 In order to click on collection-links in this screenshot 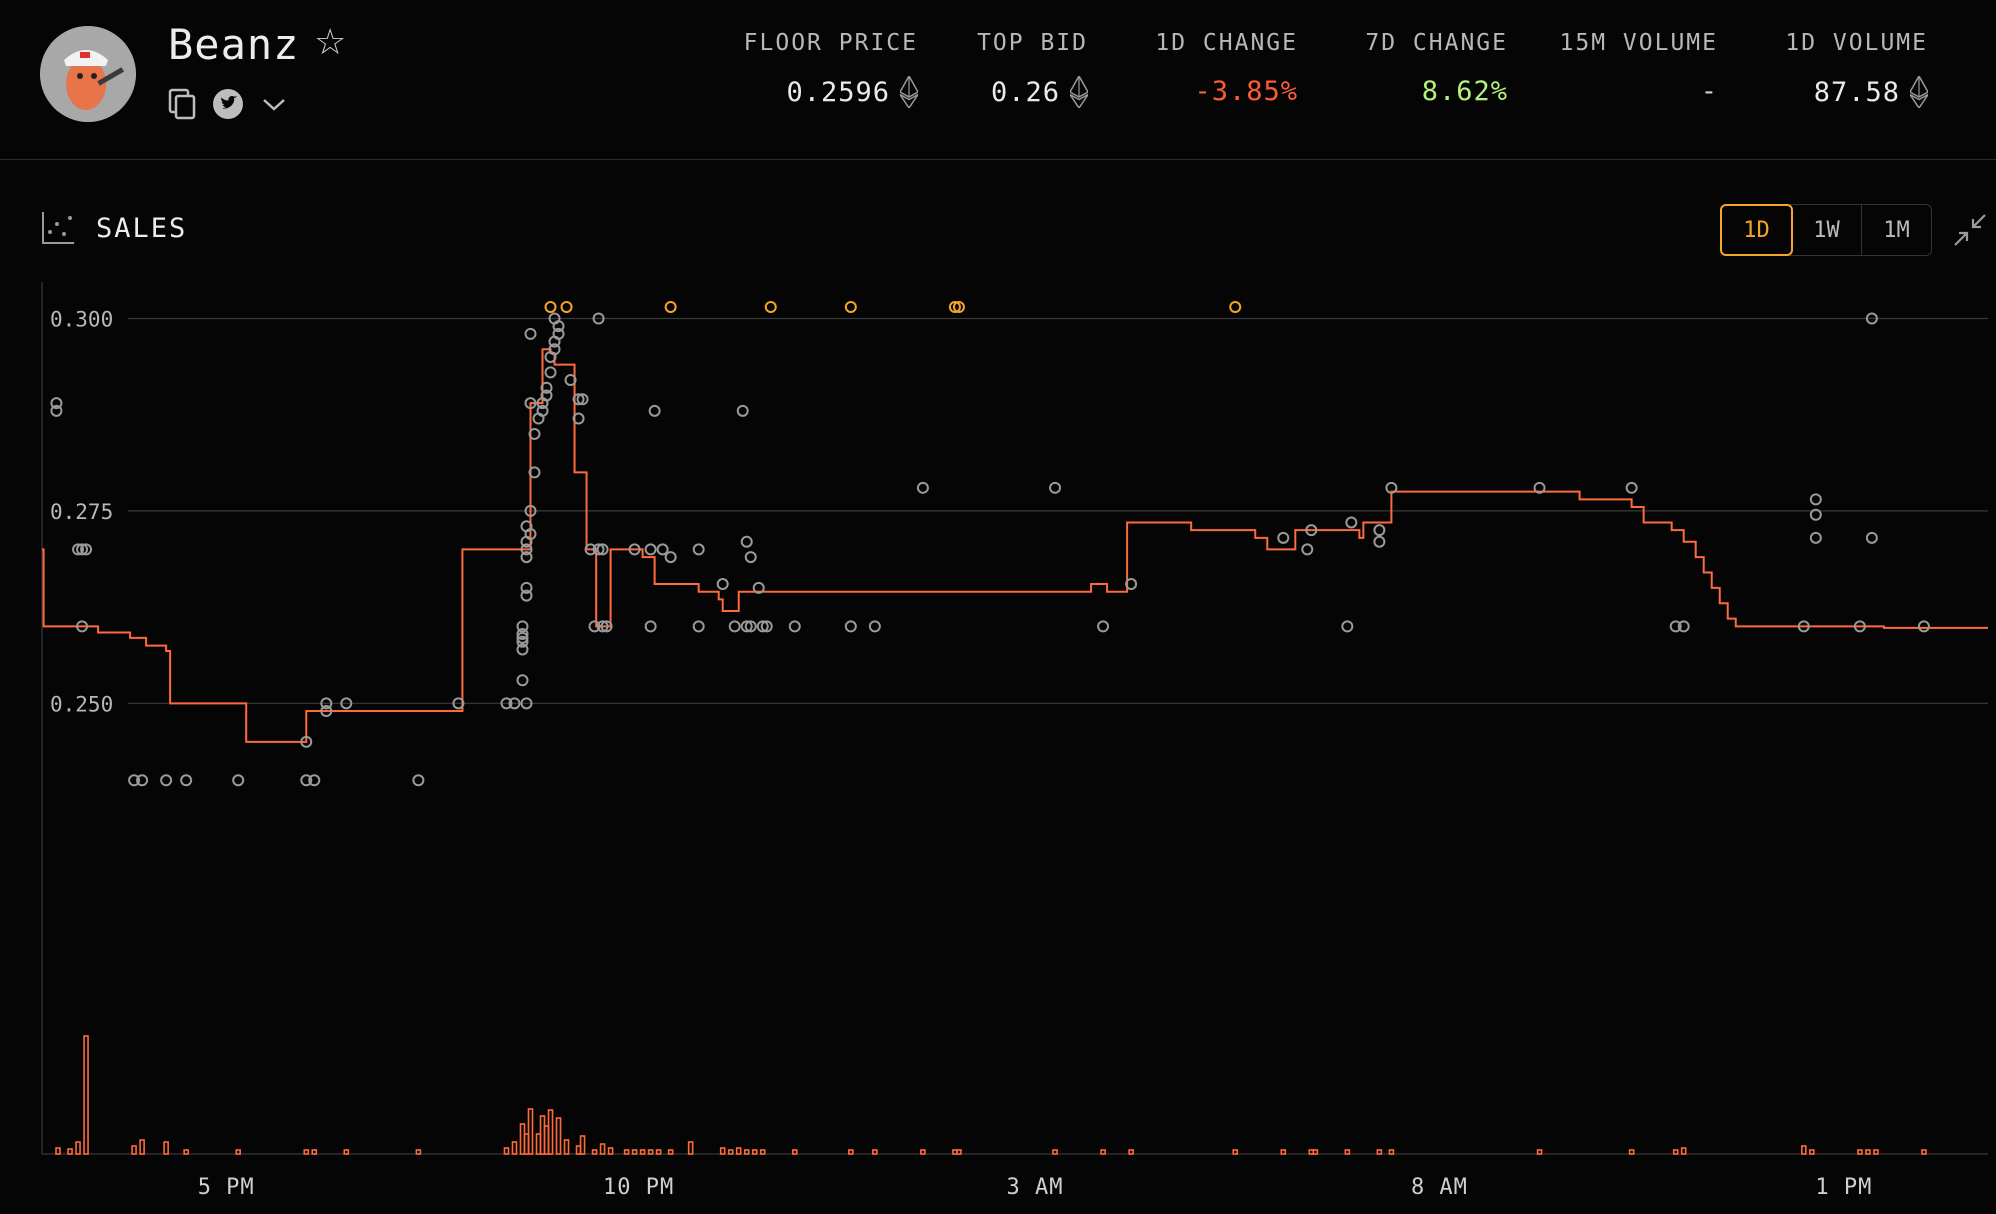, I will do `click(228, 104)`.